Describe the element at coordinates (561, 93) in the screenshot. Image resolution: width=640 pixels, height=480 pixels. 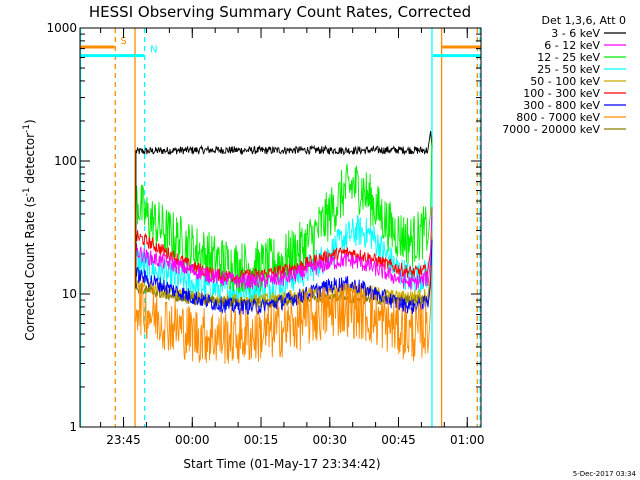
I see `legend-label-5: 100 - 300 keV` at that location.